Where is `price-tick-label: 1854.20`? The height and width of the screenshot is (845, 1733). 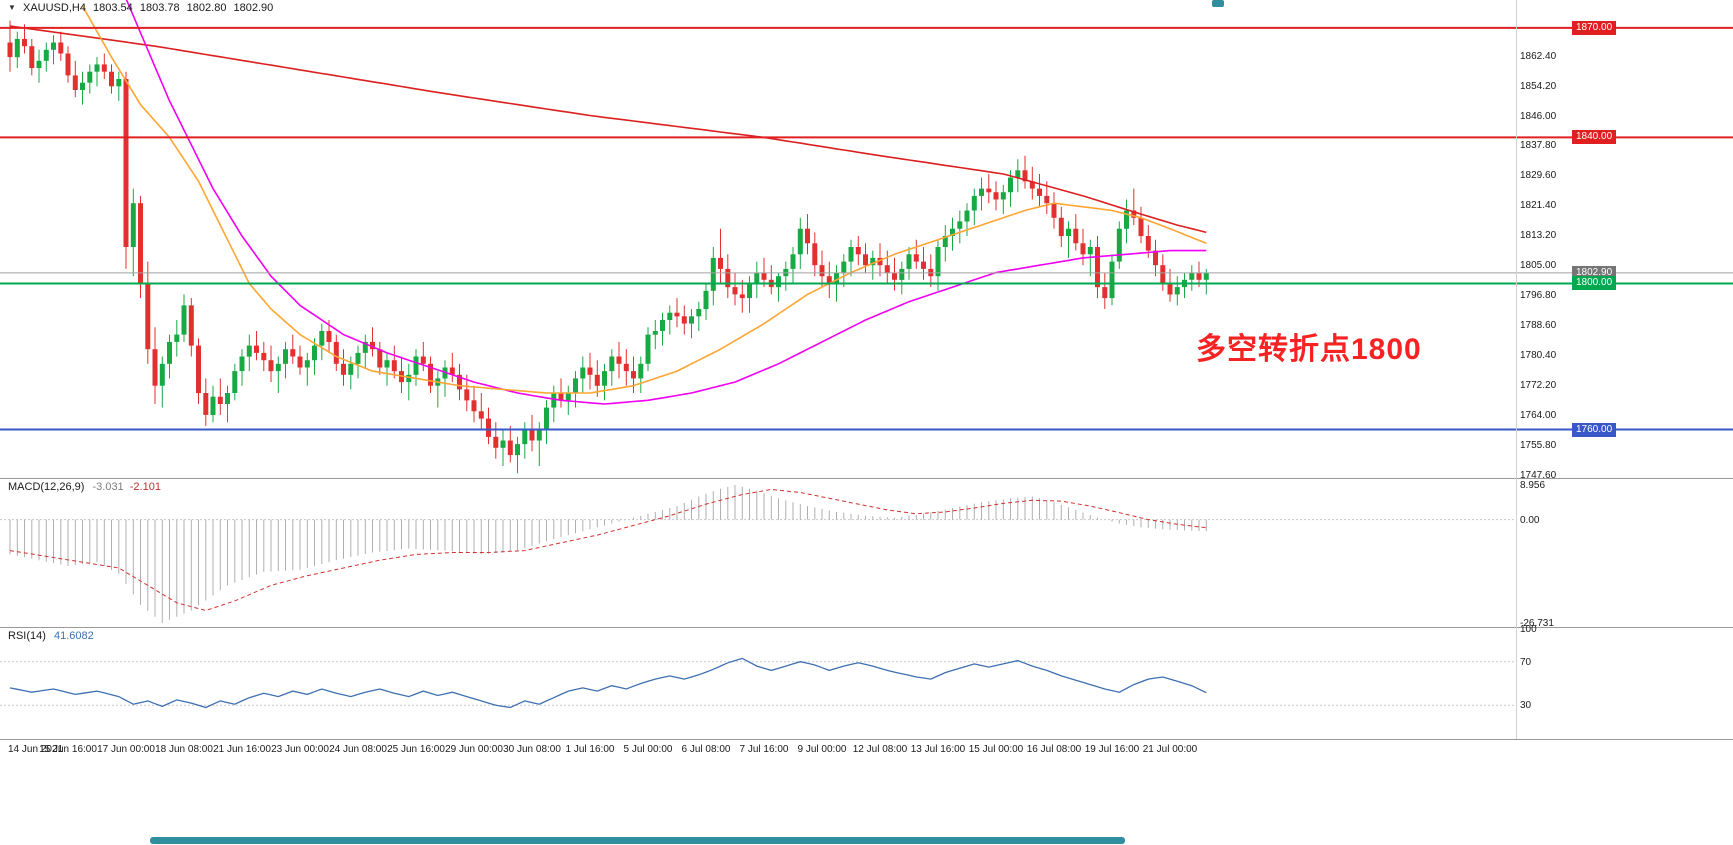 price-tick-label: 1854.20 is located at coordinates (1538, 86).